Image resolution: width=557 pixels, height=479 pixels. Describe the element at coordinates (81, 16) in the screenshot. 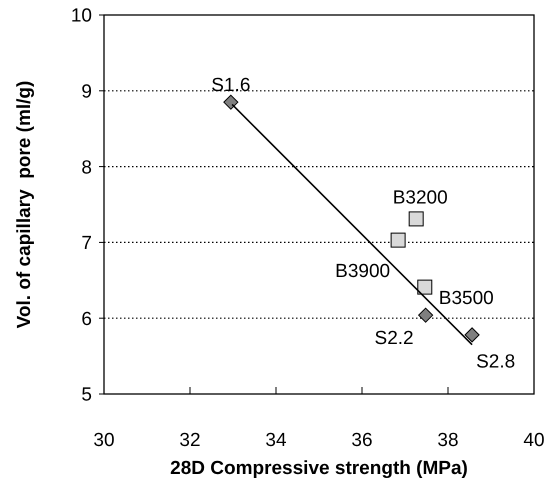

I see `y-tick-label: 10` at that location.